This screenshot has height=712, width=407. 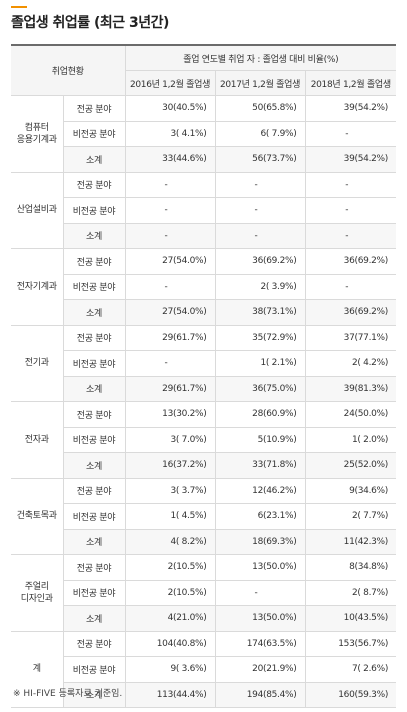 I want to click on table-row: 비전공 분야 -2( 3.9%) -, so click(x=204, y=287).